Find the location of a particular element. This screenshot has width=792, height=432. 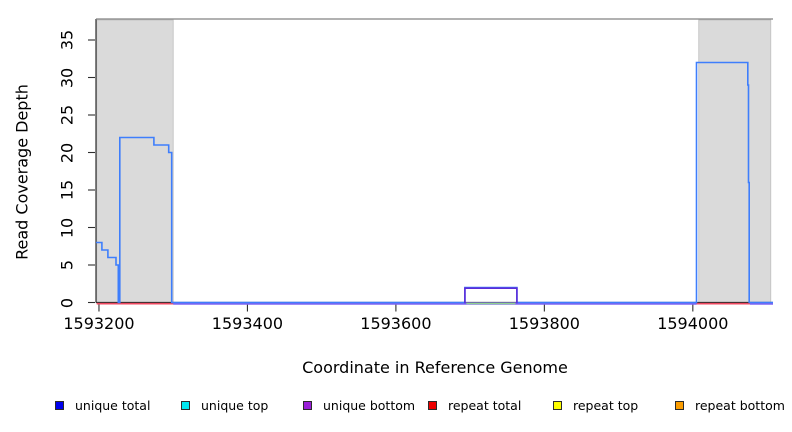

legend-item-unique-top: unique top is located at coordinates (224, 405).